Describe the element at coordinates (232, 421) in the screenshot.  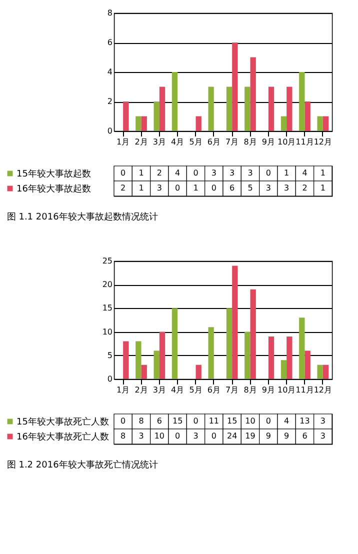
I see `data-label: 15` at that location.